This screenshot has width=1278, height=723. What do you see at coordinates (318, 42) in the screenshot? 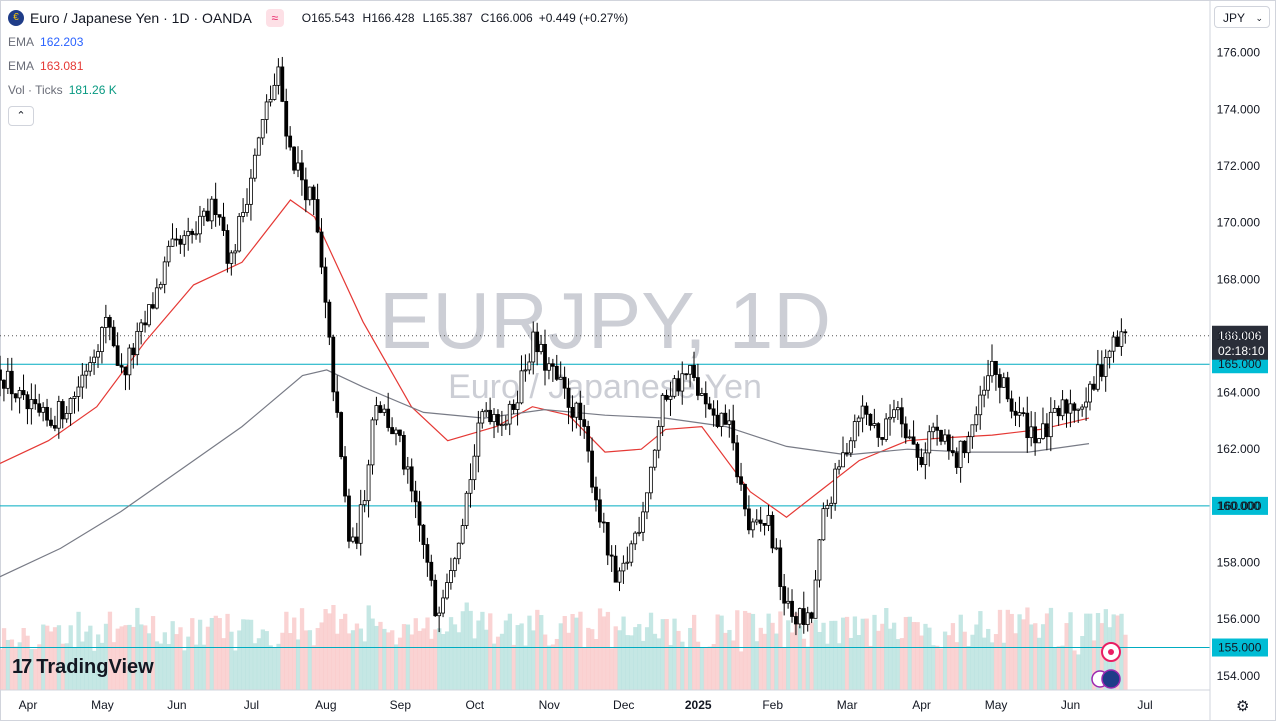
I see `indicator-ema-1: EMA 162.203` at bounding box center [318, 42].